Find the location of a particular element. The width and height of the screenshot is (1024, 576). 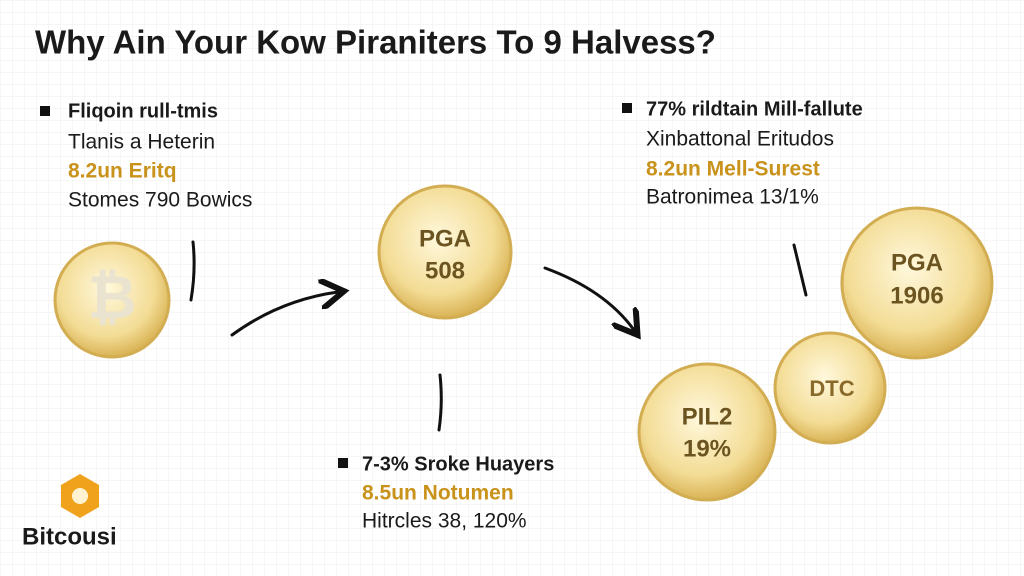

block-line: 8.2un Mell-Surest is located at coordinates (733, 169).